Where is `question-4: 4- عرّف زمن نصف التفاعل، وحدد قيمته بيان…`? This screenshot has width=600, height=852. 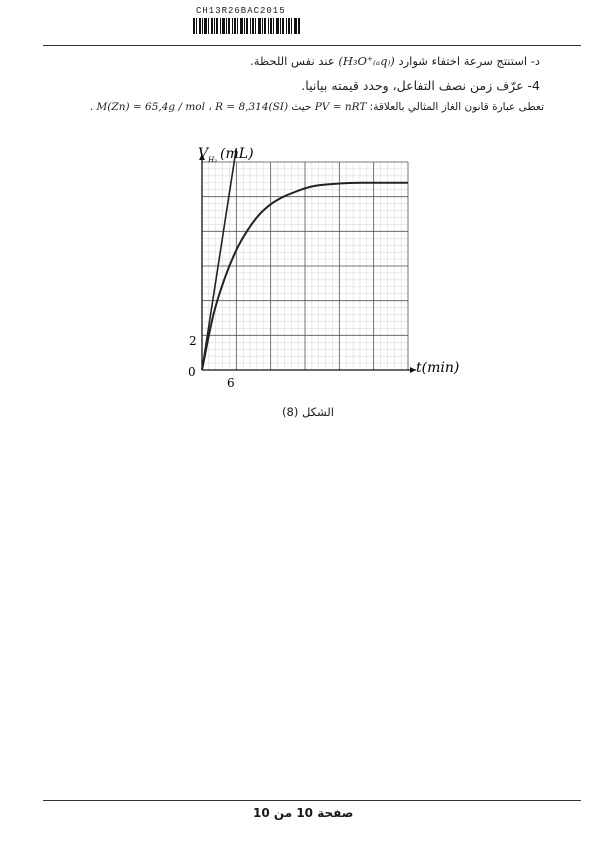 question-4: 4- عرّف زمن نصف التفاعل، وحدد قيمته بيان… is located at coordinates (420, 85).